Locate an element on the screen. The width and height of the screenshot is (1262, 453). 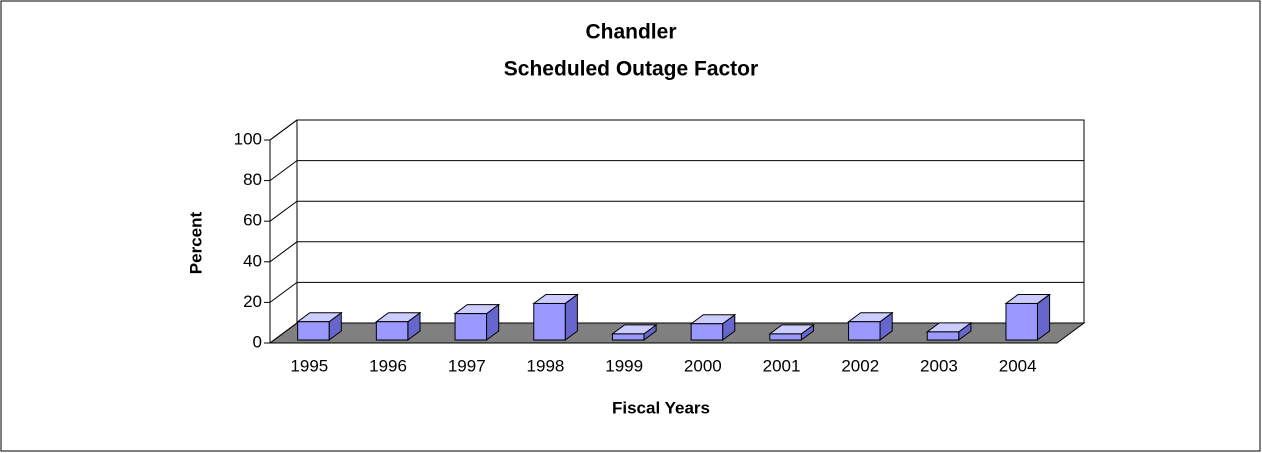
x-tick-label: 2002 is located at coordinates (860, 365).